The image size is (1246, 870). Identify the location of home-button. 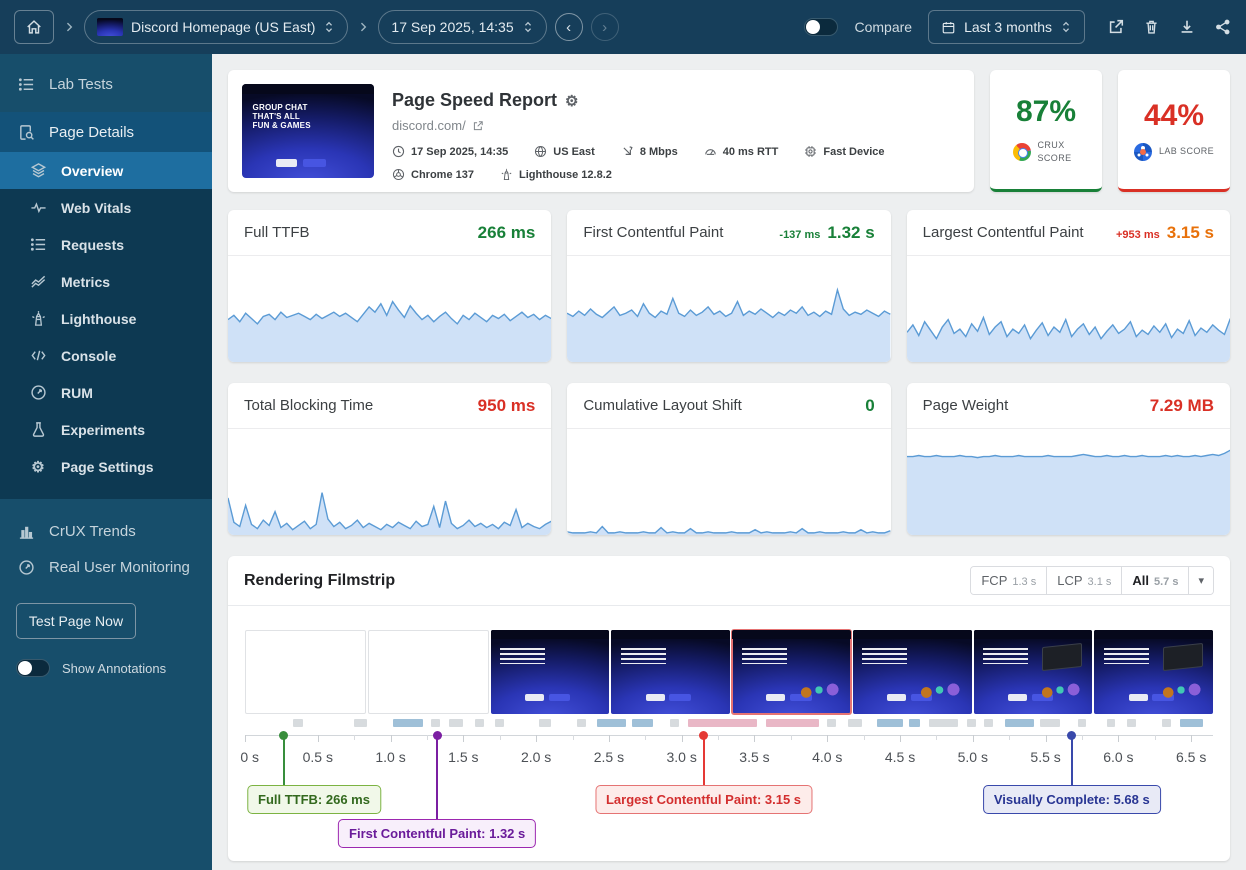
(34, 27).